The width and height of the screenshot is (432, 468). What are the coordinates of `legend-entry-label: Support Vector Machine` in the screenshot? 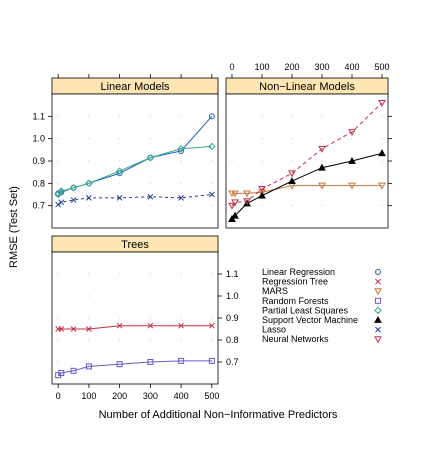 It's located at (310, 320).